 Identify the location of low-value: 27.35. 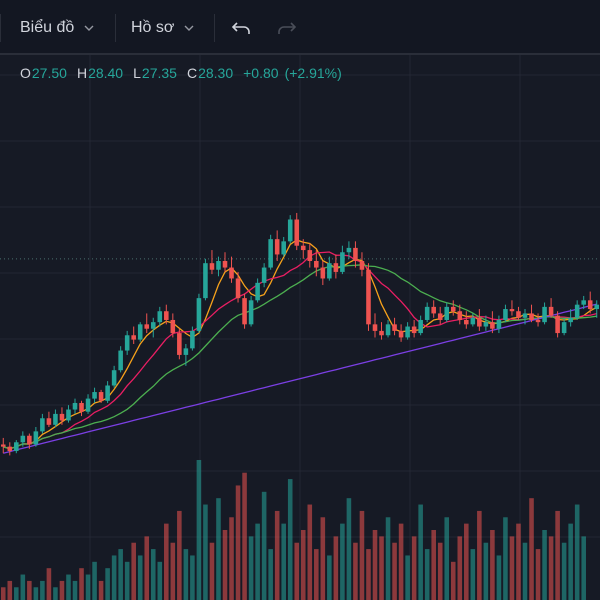
(159, 73).